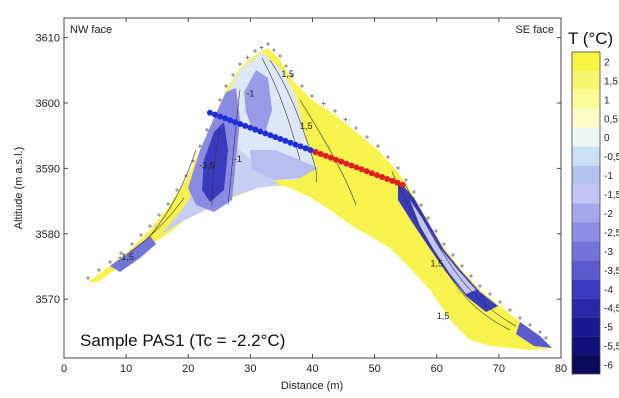  What do you see at coordinates (48, 104) in the screenshot?
I see `y-tick-label: 3600` at bounding box center [48, 104].